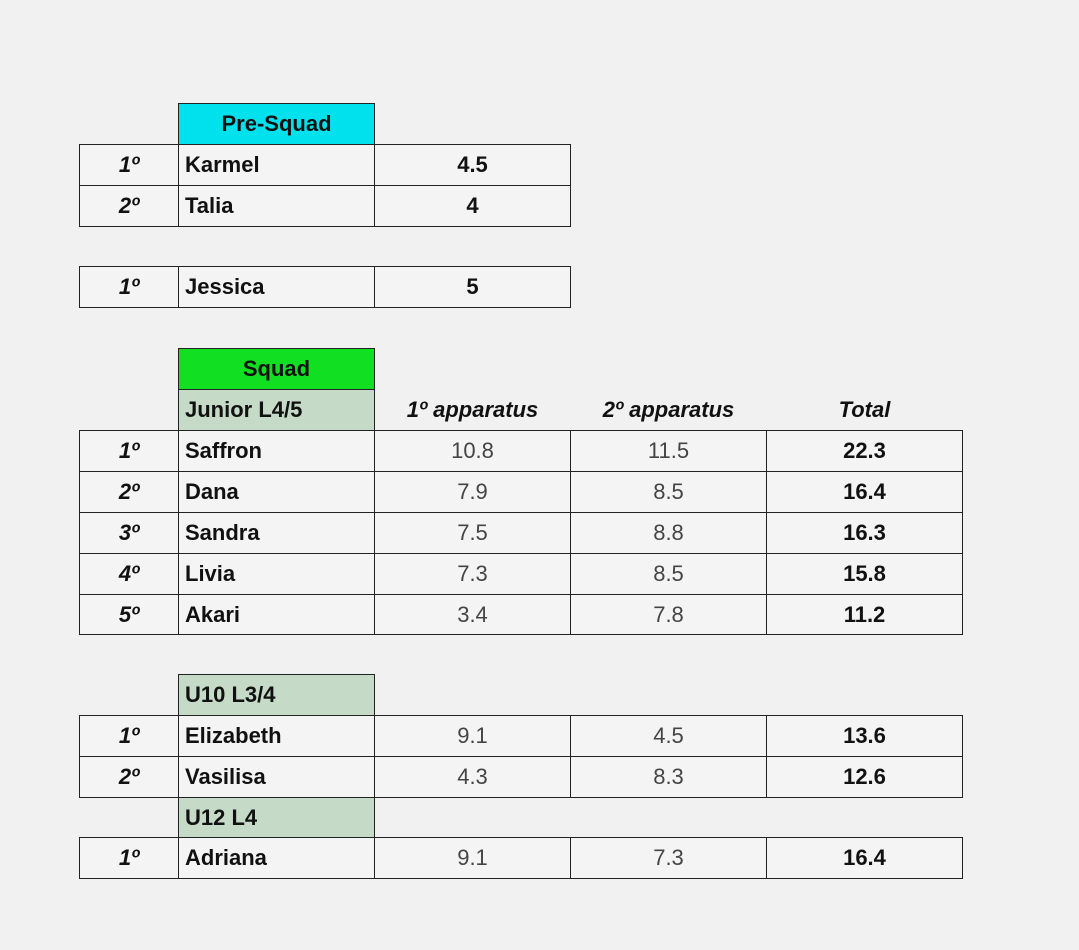 The image size is (1079, 950). What do you see at coordinates (864, 574) in the screenshot?
I see `total-cell: 15.8` at bounding box center [864, 574].